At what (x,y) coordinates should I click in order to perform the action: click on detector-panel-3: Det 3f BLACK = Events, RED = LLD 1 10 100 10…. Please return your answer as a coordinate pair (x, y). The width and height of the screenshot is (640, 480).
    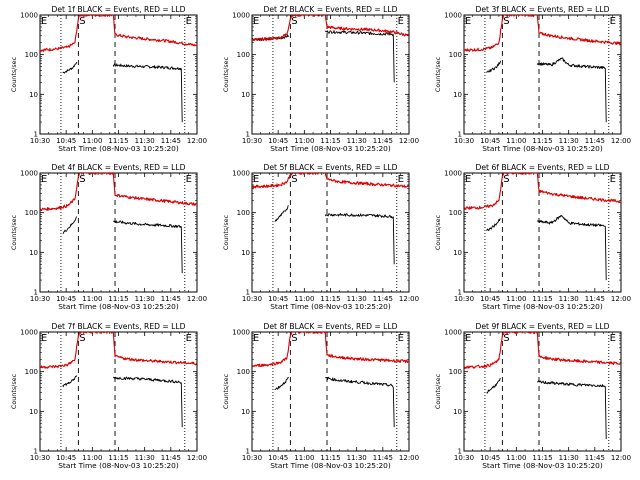
    Looking at the image, I should click on (532, 79).